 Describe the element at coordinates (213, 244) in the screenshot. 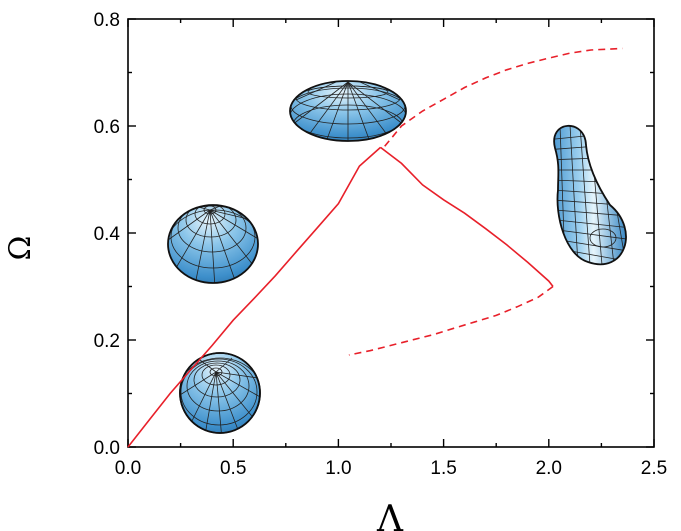

I see `inset-oblate` at that location.